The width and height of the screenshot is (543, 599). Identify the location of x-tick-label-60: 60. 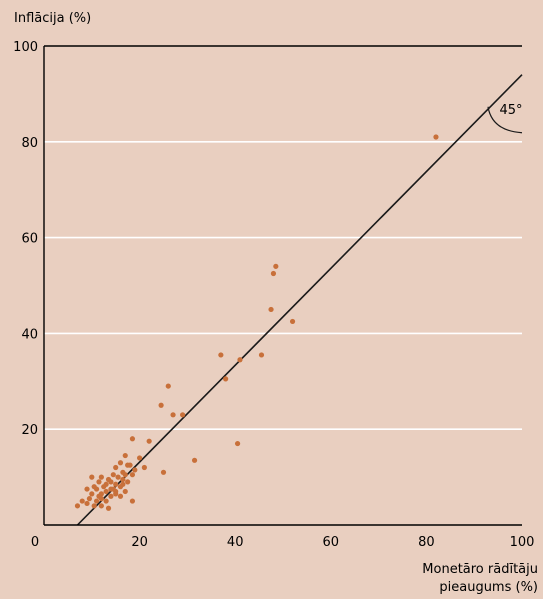
(331, 542).